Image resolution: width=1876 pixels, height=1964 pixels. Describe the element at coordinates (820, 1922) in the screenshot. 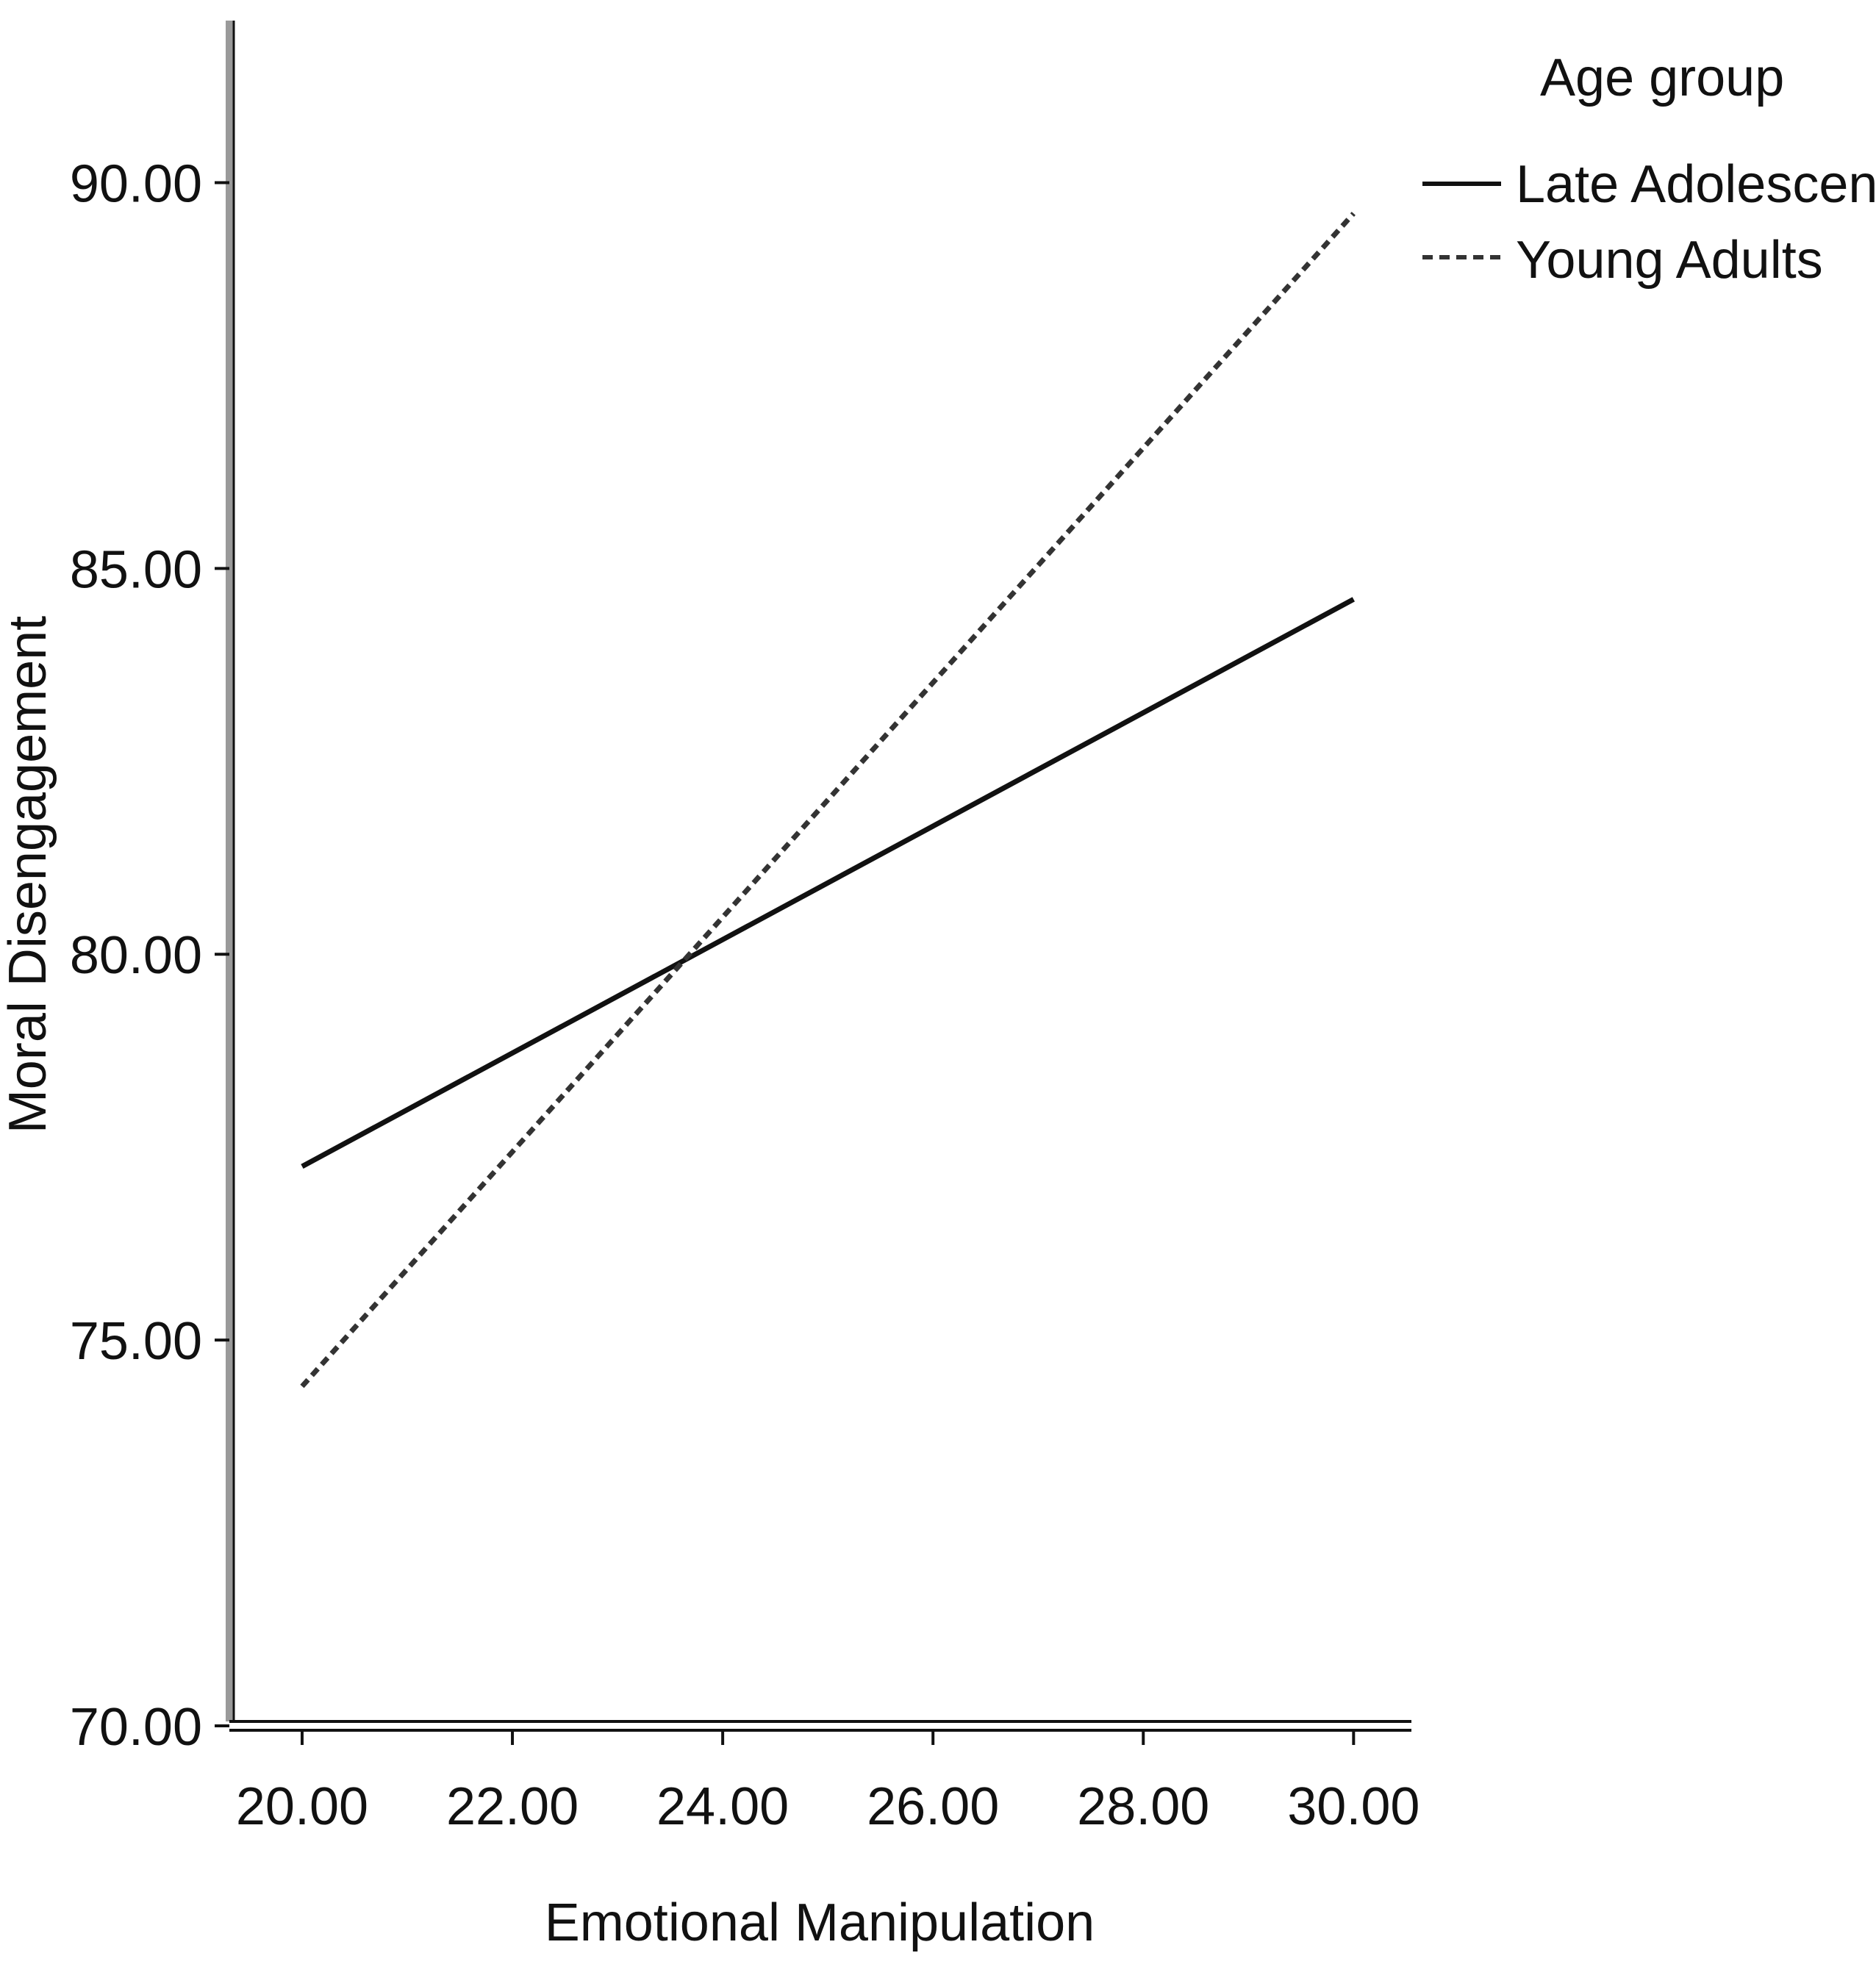

I see `x-axis-title: Emotional Manipulation` at that location.